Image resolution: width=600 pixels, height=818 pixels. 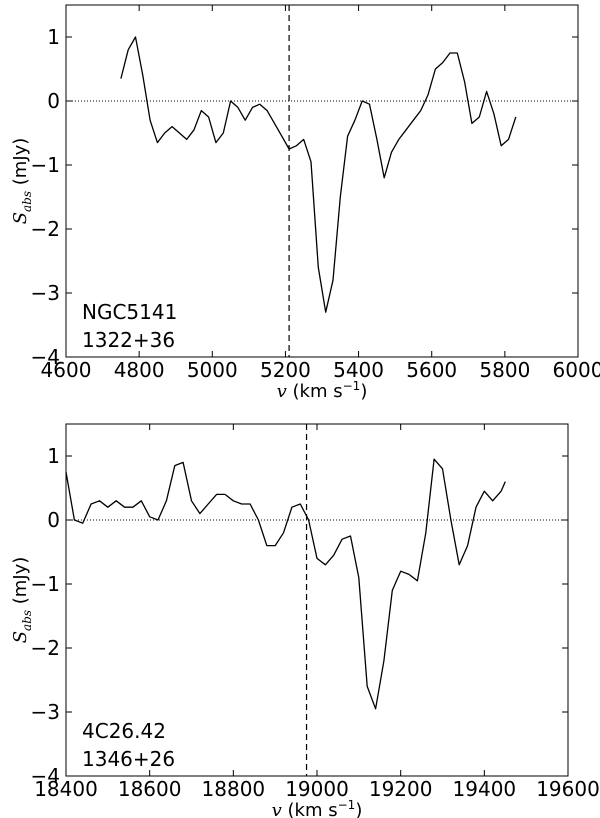 I want to click on x-tick-label: 18400, so click(x=66, y=789).